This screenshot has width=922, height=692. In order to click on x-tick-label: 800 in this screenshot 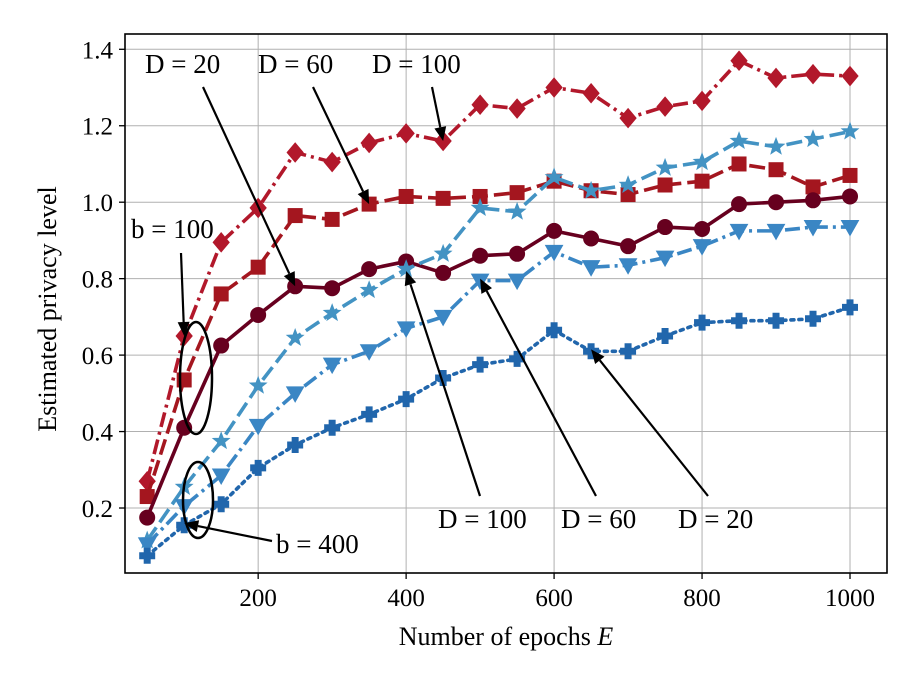, I will do `click(702, 598)`.